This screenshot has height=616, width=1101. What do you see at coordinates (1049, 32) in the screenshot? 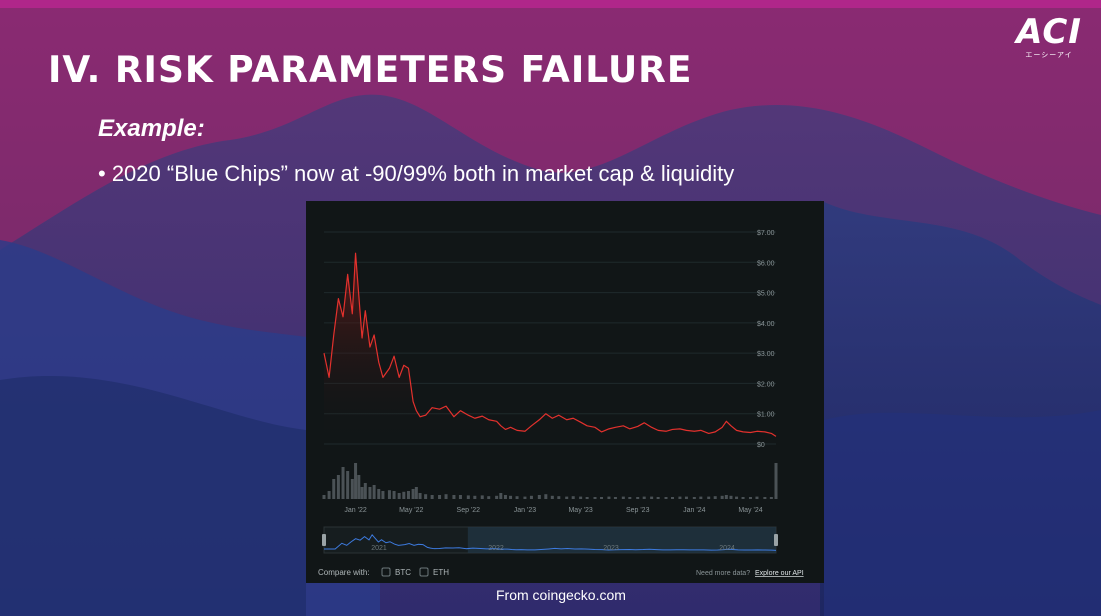
I see `logo-text: ACI` at bounding box center [1049, 32].